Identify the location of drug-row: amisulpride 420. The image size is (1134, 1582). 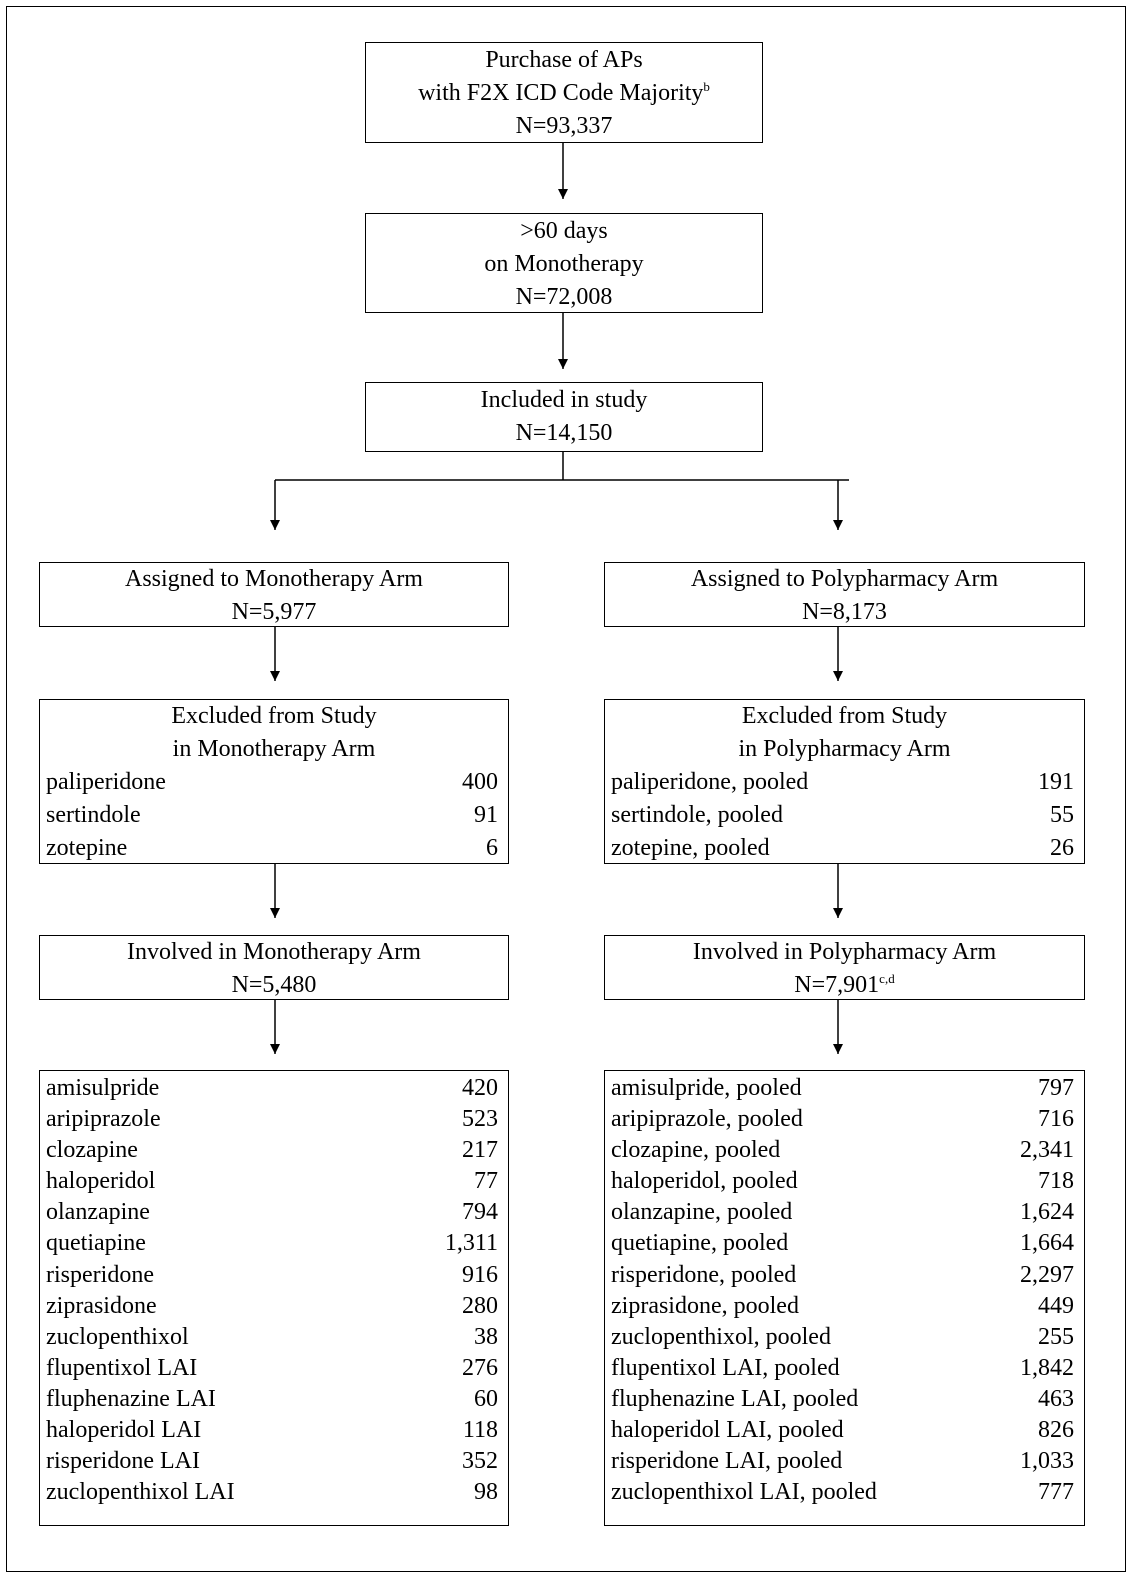
(274, 1088).